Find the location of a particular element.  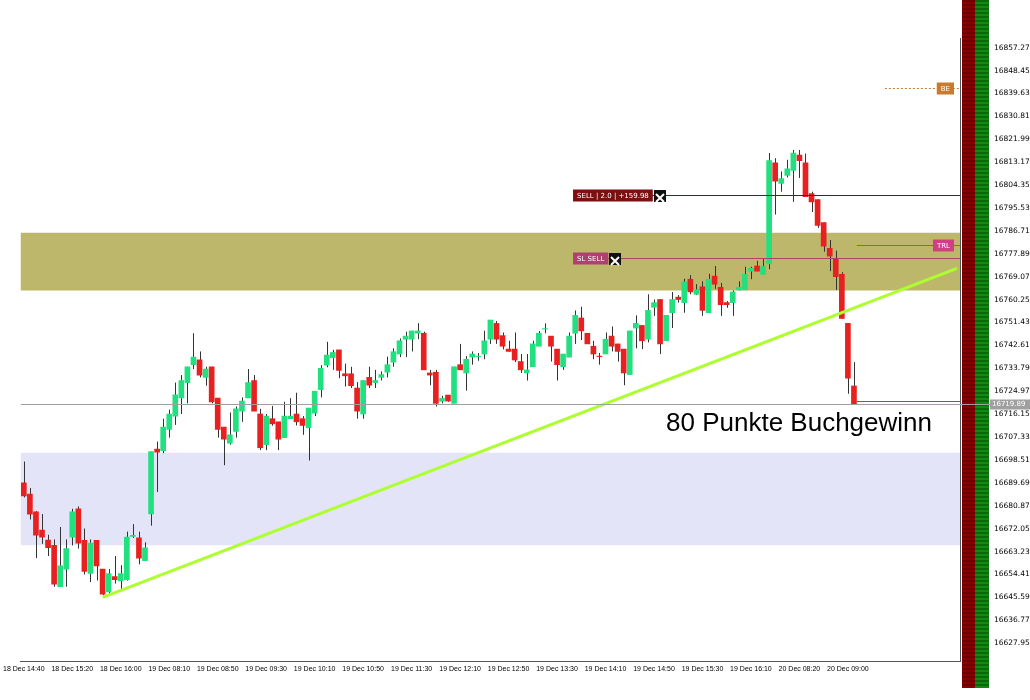

annotation: 80 Punkte Buchgewinn is located at coordinates (799, 421).